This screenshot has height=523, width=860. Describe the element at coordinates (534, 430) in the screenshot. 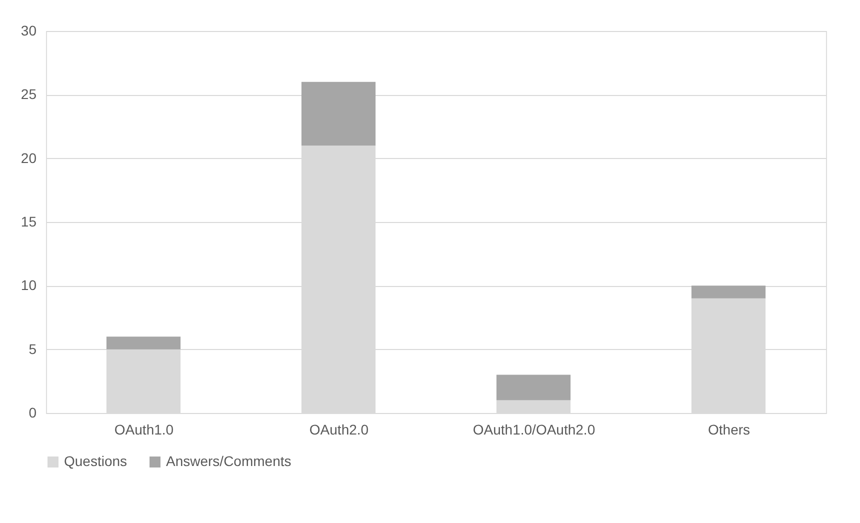

I see `x-tick-label: OAuth1.0/OAuth2.0` at that location.